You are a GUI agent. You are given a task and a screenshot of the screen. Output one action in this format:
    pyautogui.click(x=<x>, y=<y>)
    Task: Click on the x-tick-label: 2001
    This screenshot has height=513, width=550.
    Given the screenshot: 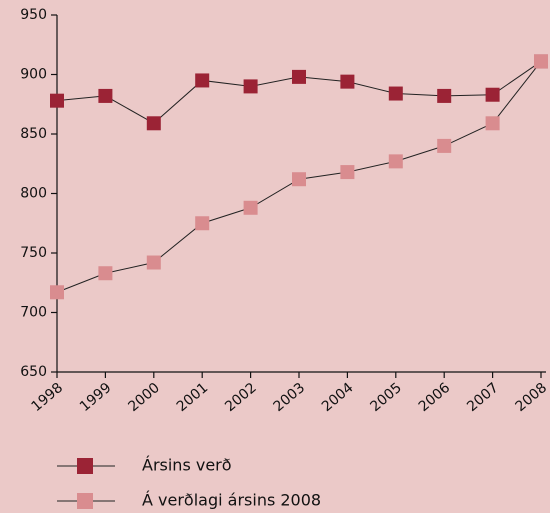 What is the action you would take?
    pyautogui.click(x=193, y=397)
    